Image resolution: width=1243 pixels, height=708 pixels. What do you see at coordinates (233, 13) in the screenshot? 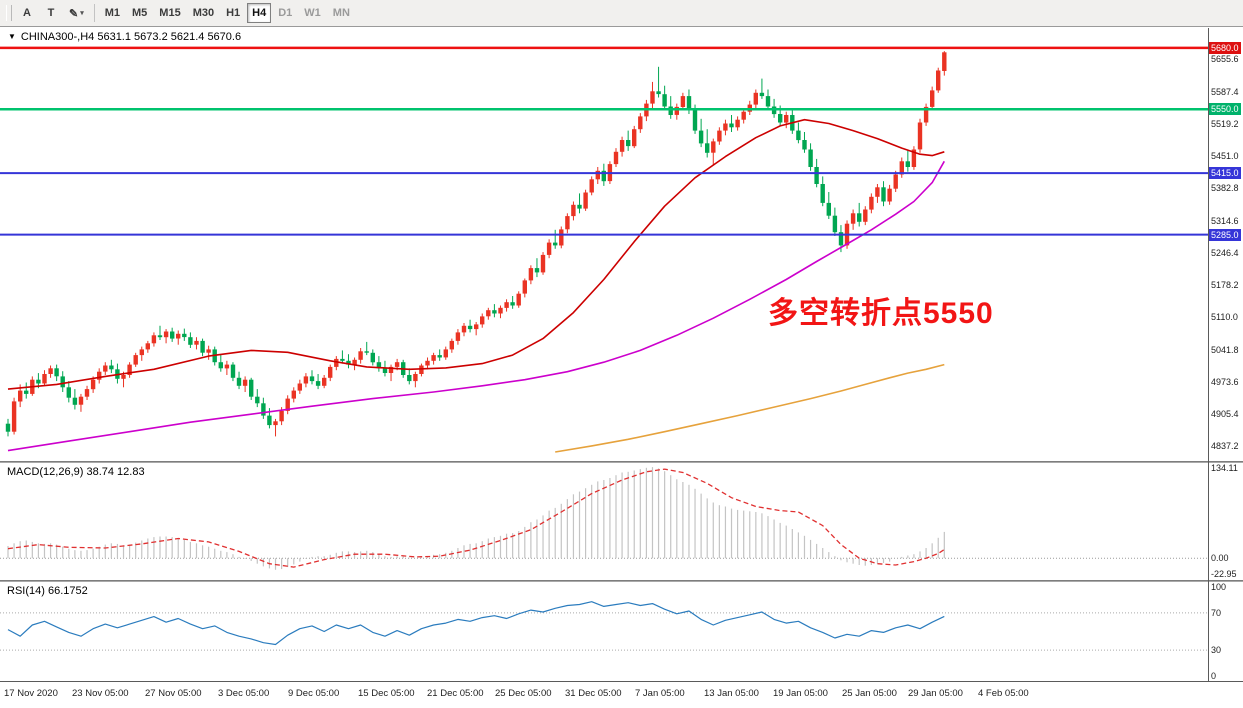
I see `timeframe-button-h1: H1` at bounding box center [233, 13].